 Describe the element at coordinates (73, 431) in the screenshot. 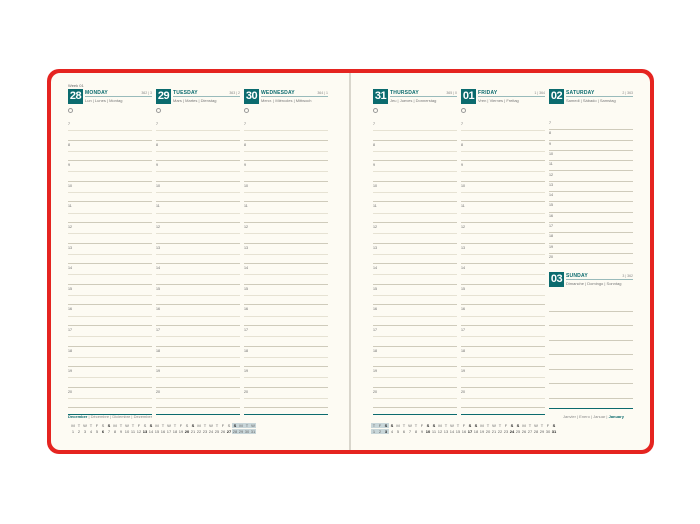

I see `mini-cell: 1` at that location.